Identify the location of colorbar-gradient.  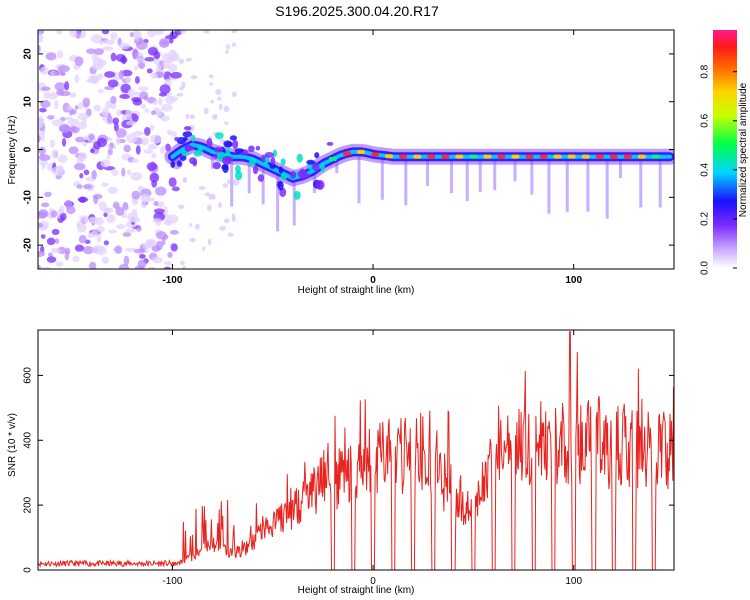
(725, 149).